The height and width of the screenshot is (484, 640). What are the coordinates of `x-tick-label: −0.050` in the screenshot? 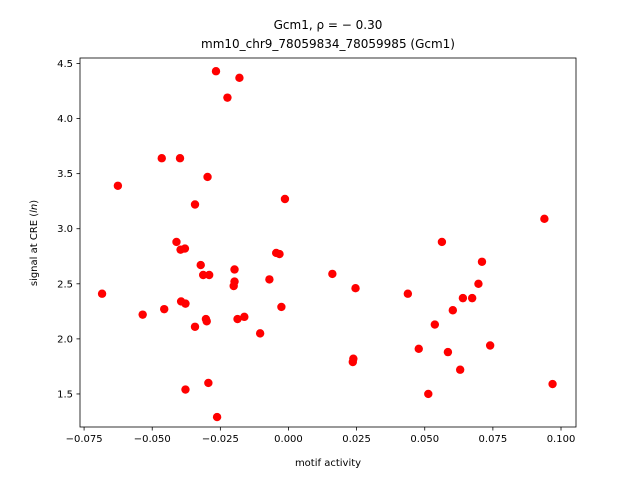 It's located at (152, 439).